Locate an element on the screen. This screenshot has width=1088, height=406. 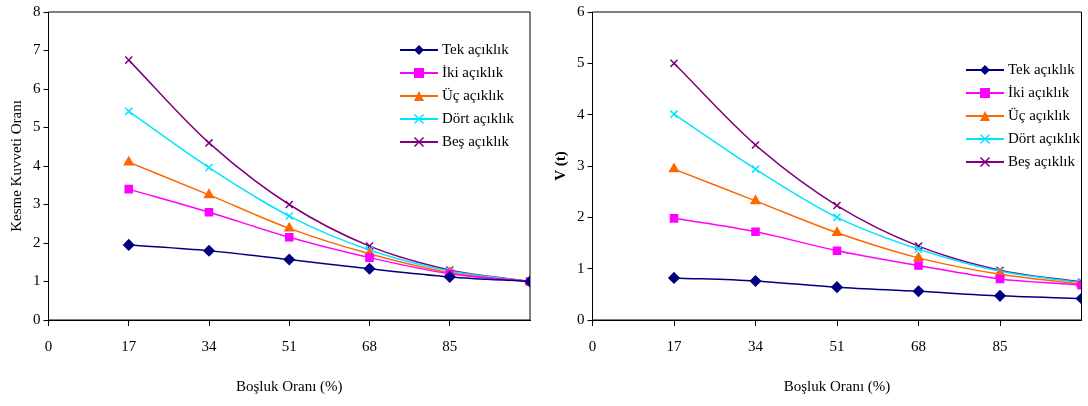
y-tick-label: 7 is located at coordinates (37, 49).